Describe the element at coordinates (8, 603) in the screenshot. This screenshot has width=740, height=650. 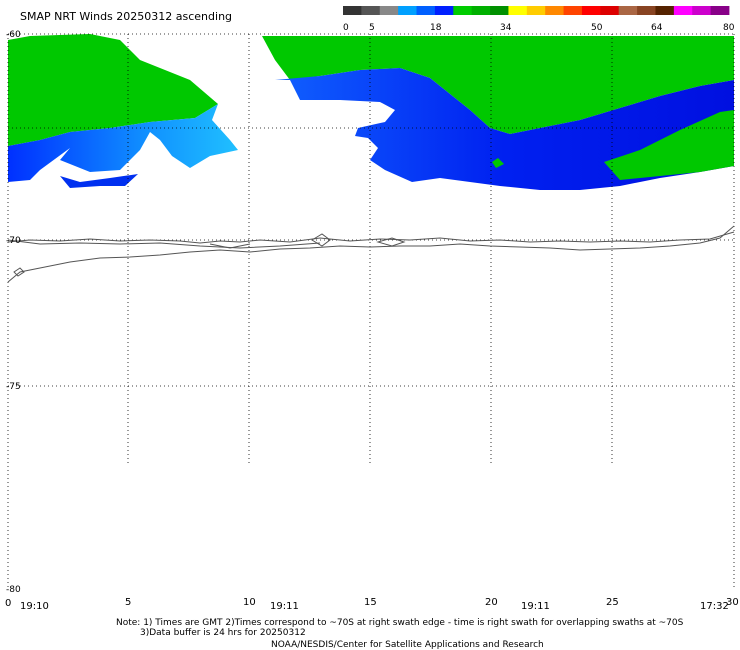
I see `x-label-0: 0` at that location.